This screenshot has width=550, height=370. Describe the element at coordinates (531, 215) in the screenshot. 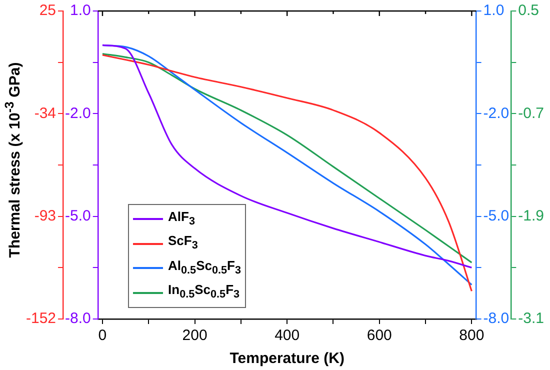

I see `y3-tick-label: -1.9` at that location.